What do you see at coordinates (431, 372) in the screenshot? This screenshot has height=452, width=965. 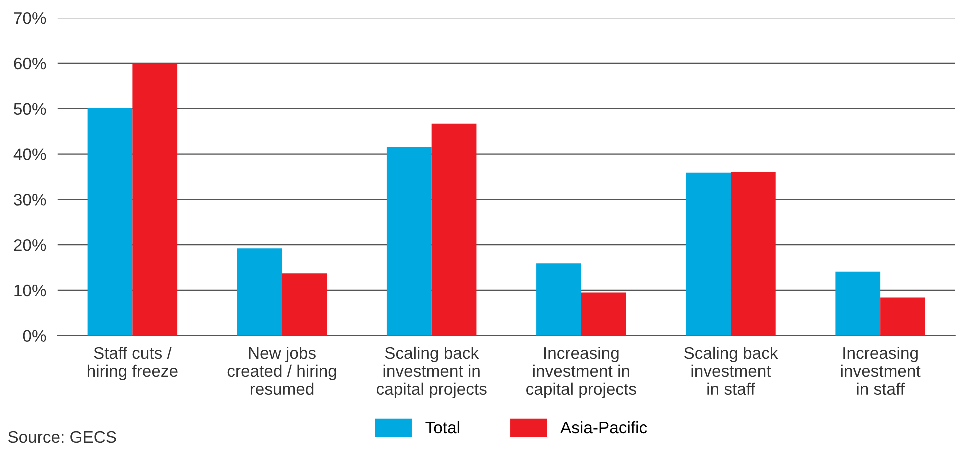 I see `x-tick-label: Scaling back investment in capital projects` at bounding box center [431, 372].